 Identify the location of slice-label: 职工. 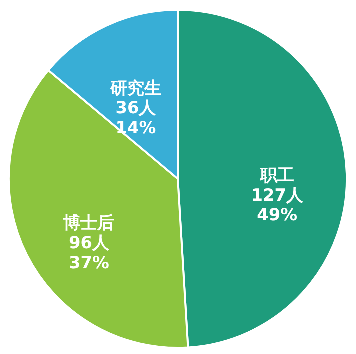
(276, 174).